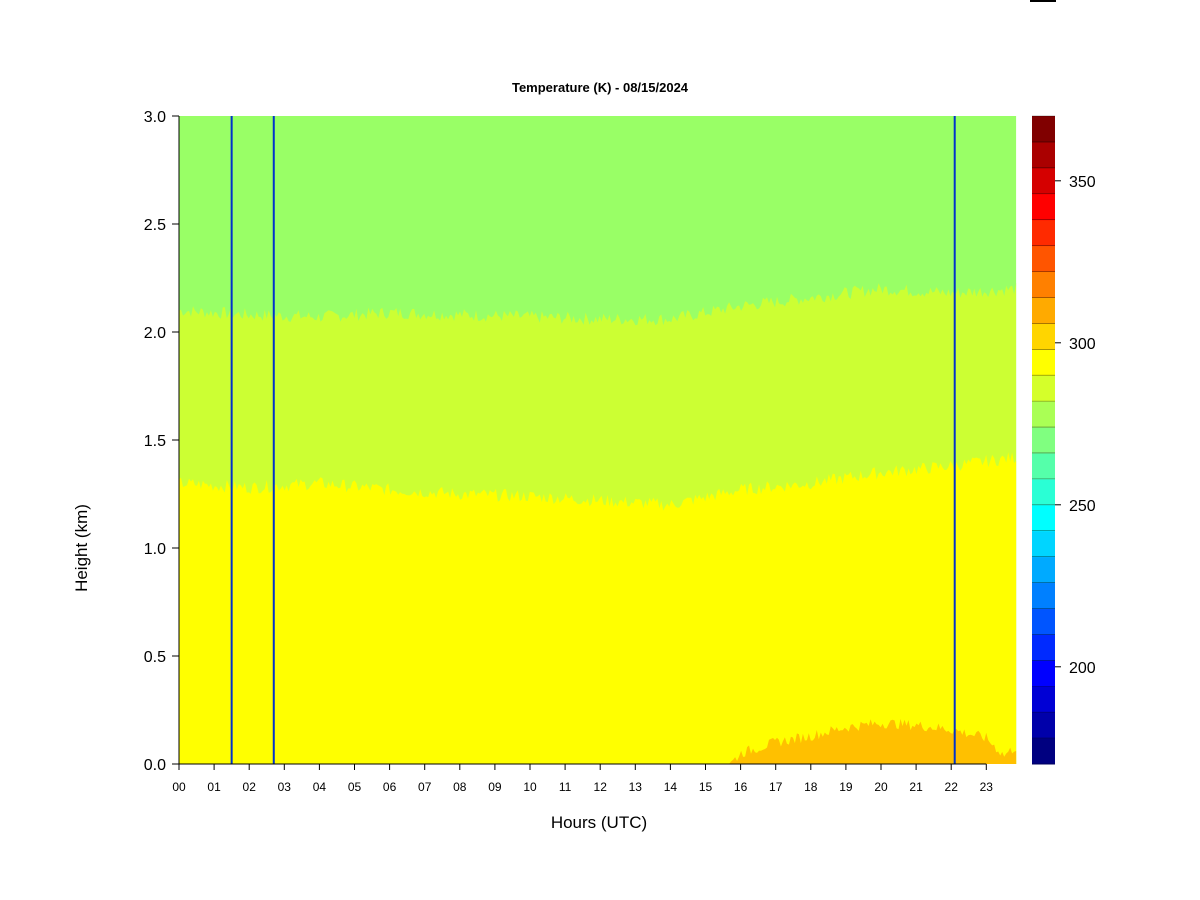 The width and height of the screenshot is (1200, 900). Describe the element at coordinates (214, 787) in the screenshot. I see `x-tick-label: 01` at that location.